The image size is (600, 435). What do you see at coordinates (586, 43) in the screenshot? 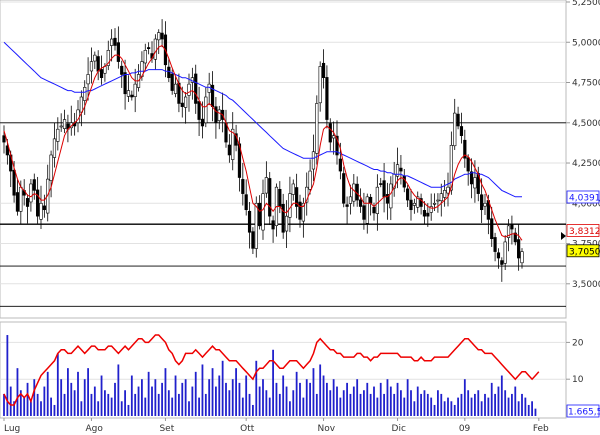
I see `price-tick-label: 5,0000` at bounding box center [586, 43].